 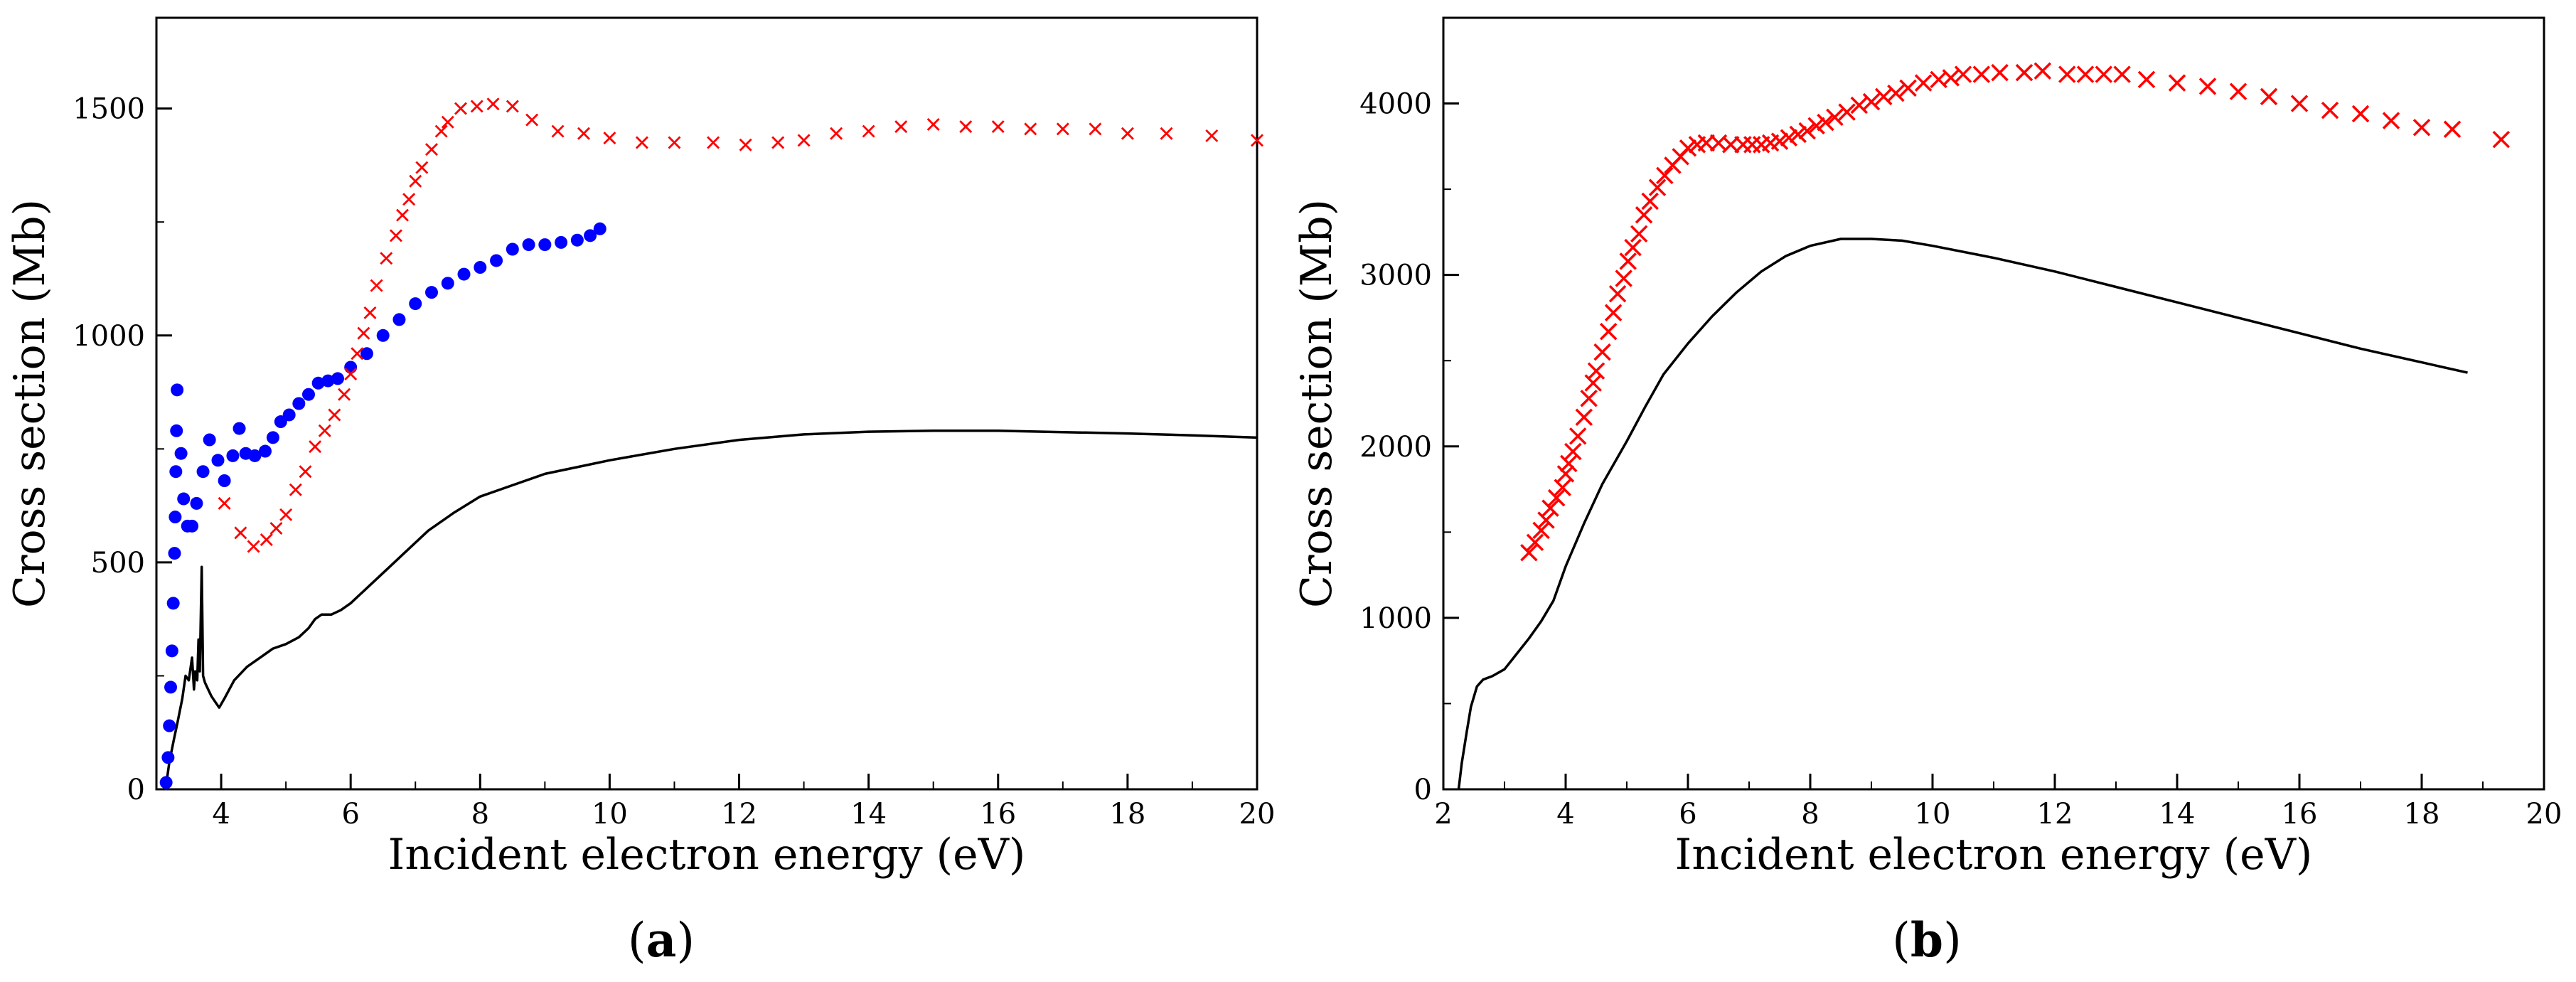 I want to click on panel-a-label: (a), so click(x=661, y=940).